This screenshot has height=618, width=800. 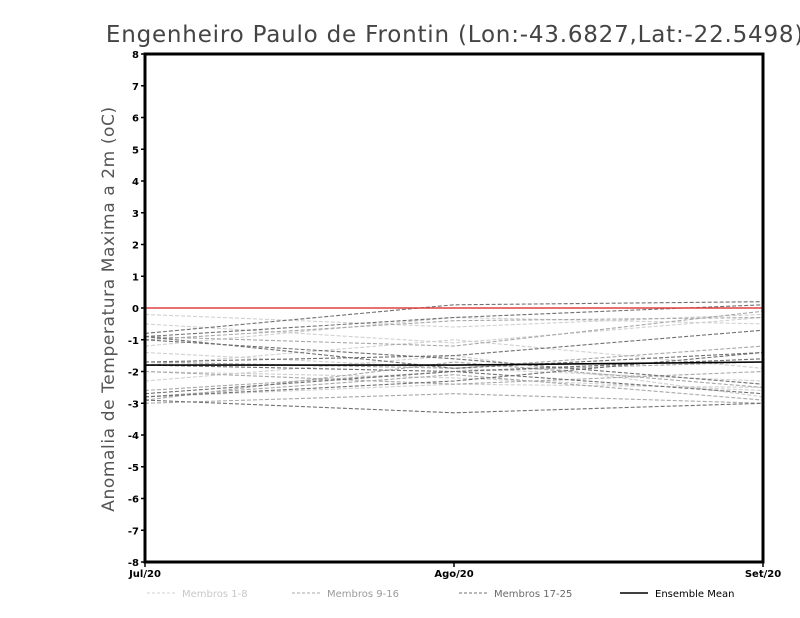 I want to click on y-tick-label: -3, so click(x=133, y=404).